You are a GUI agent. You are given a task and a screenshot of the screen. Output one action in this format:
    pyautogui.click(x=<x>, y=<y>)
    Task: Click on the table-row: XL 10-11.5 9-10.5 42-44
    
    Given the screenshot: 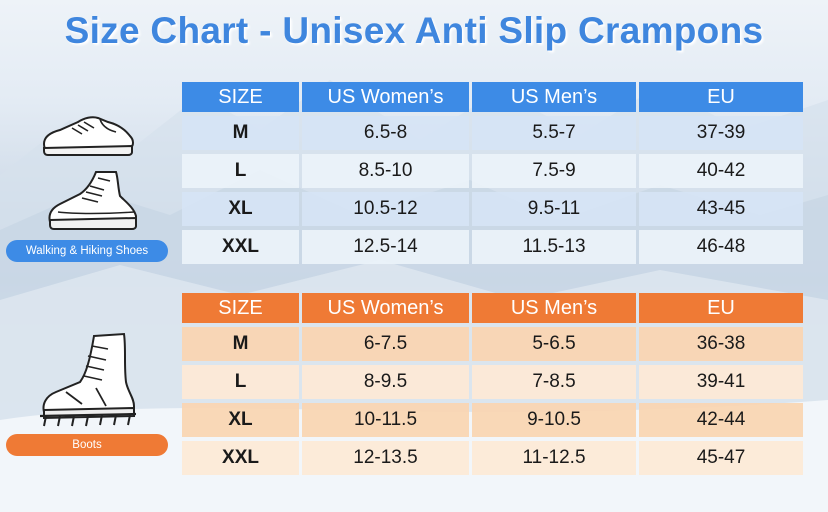 What is the action you would take?
    pyautogui.click(x=492, y=420)
    